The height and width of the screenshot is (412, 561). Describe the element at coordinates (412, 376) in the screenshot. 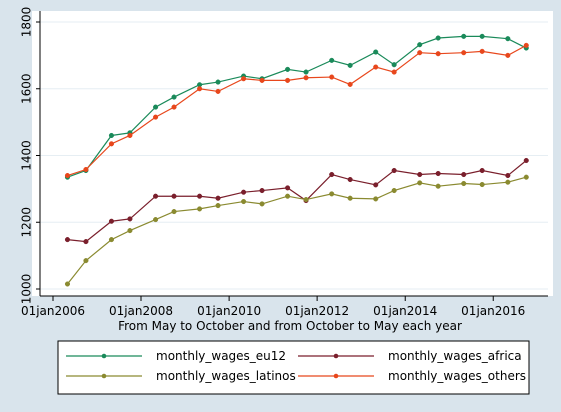

I see `legend-item: monthly_wages_others` at that location.